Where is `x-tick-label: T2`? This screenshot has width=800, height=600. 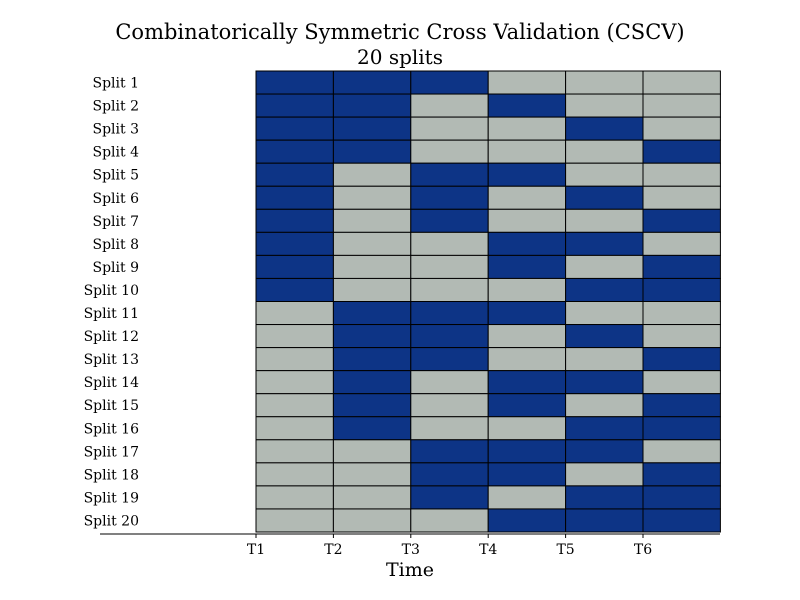 x-tick-label: T2 is located at coordinates (333, 550).